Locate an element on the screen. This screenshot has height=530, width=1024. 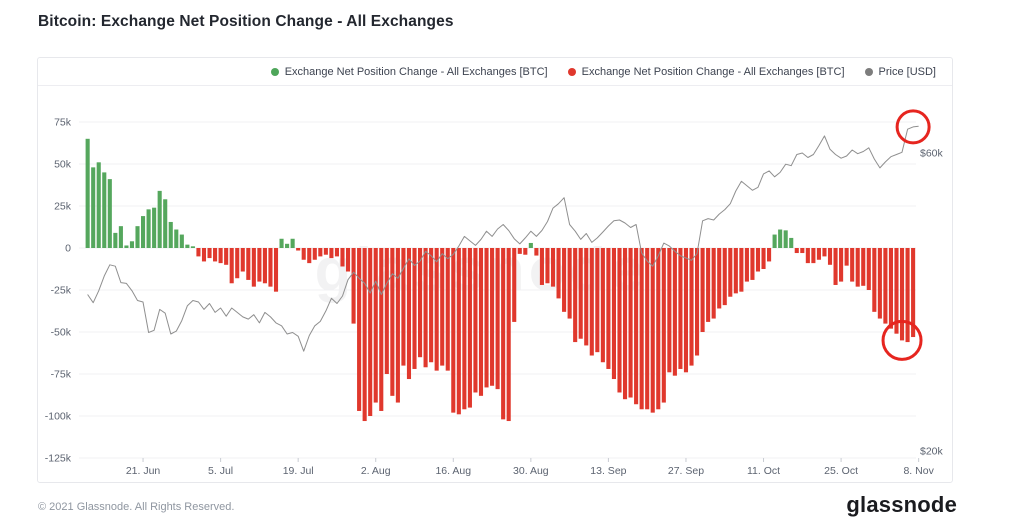
svg-text: 25. Oct is located at coordinates (841, 471).